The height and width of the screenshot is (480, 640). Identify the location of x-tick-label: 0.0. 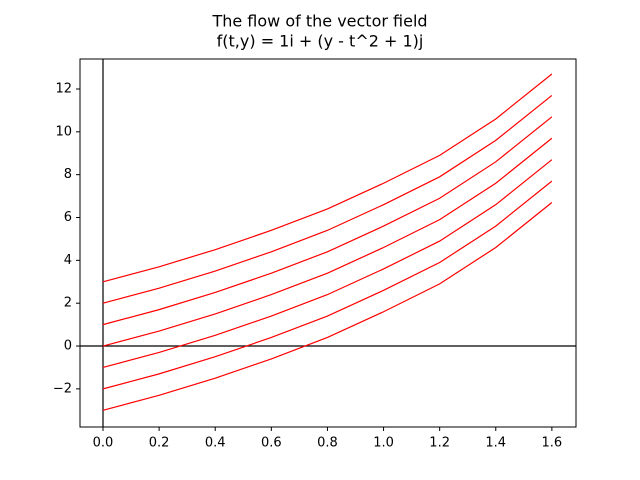
(103, 443).